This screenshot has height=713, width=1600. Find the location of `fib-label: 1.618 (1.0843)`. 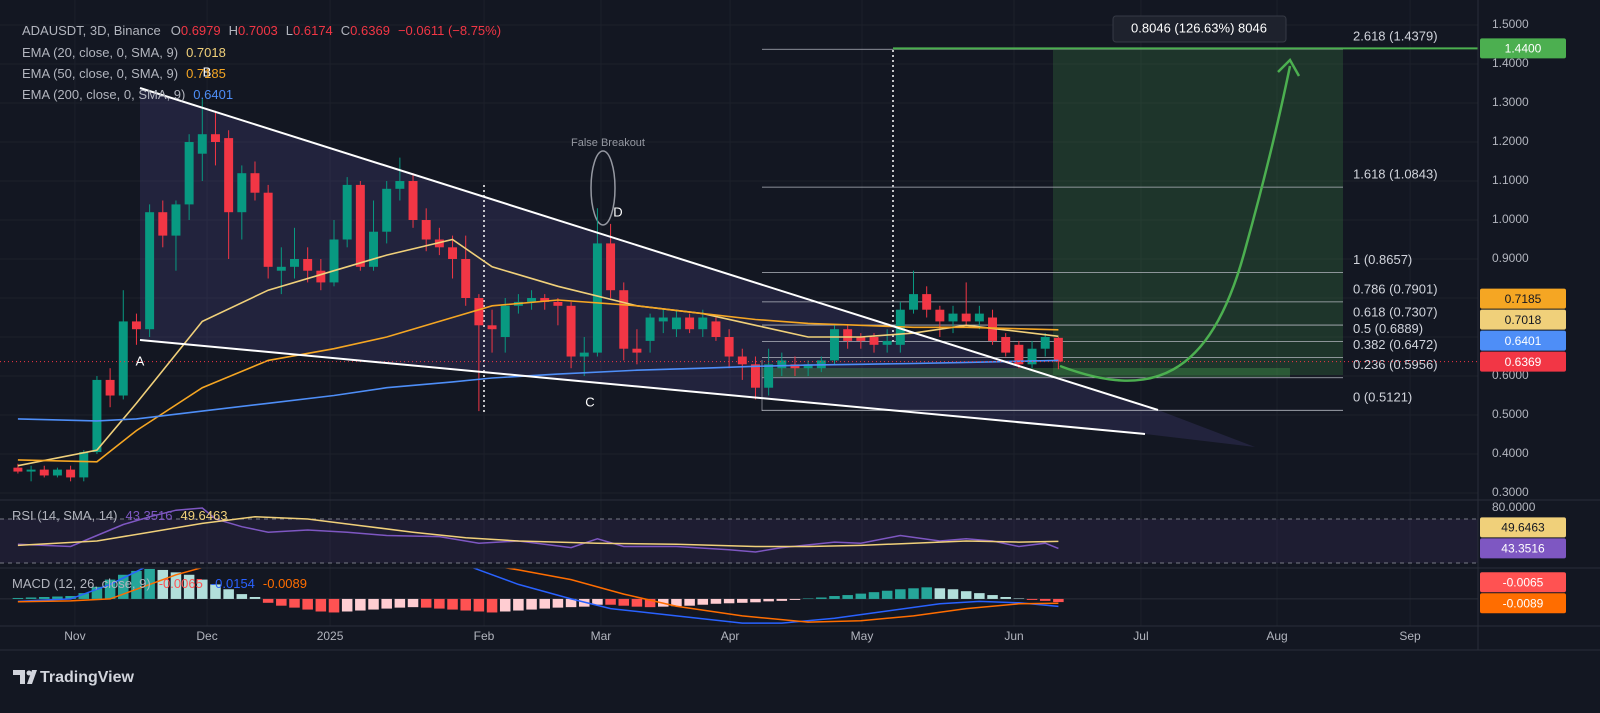

fib-label: 1.618 (1.0843) is located at coordinates (1395, 174).